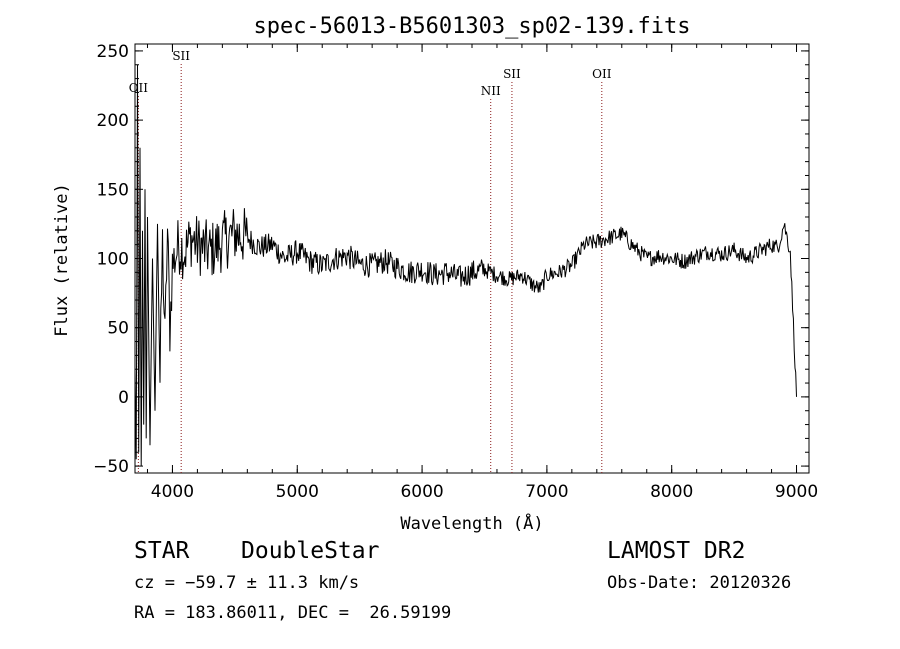 The image size is (900, 649). What do you see at coordinates (113, 190) in the screenshot?
I see `y-tick-label: 150` at bounding box center [113, 190].